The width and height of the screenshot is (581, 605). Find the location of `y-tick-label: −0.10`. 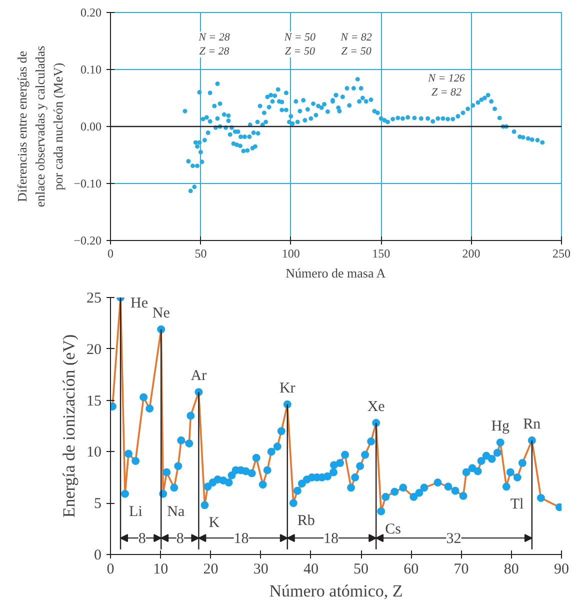

y-tick-label: −0.10 is located at coordinates (88, 183).